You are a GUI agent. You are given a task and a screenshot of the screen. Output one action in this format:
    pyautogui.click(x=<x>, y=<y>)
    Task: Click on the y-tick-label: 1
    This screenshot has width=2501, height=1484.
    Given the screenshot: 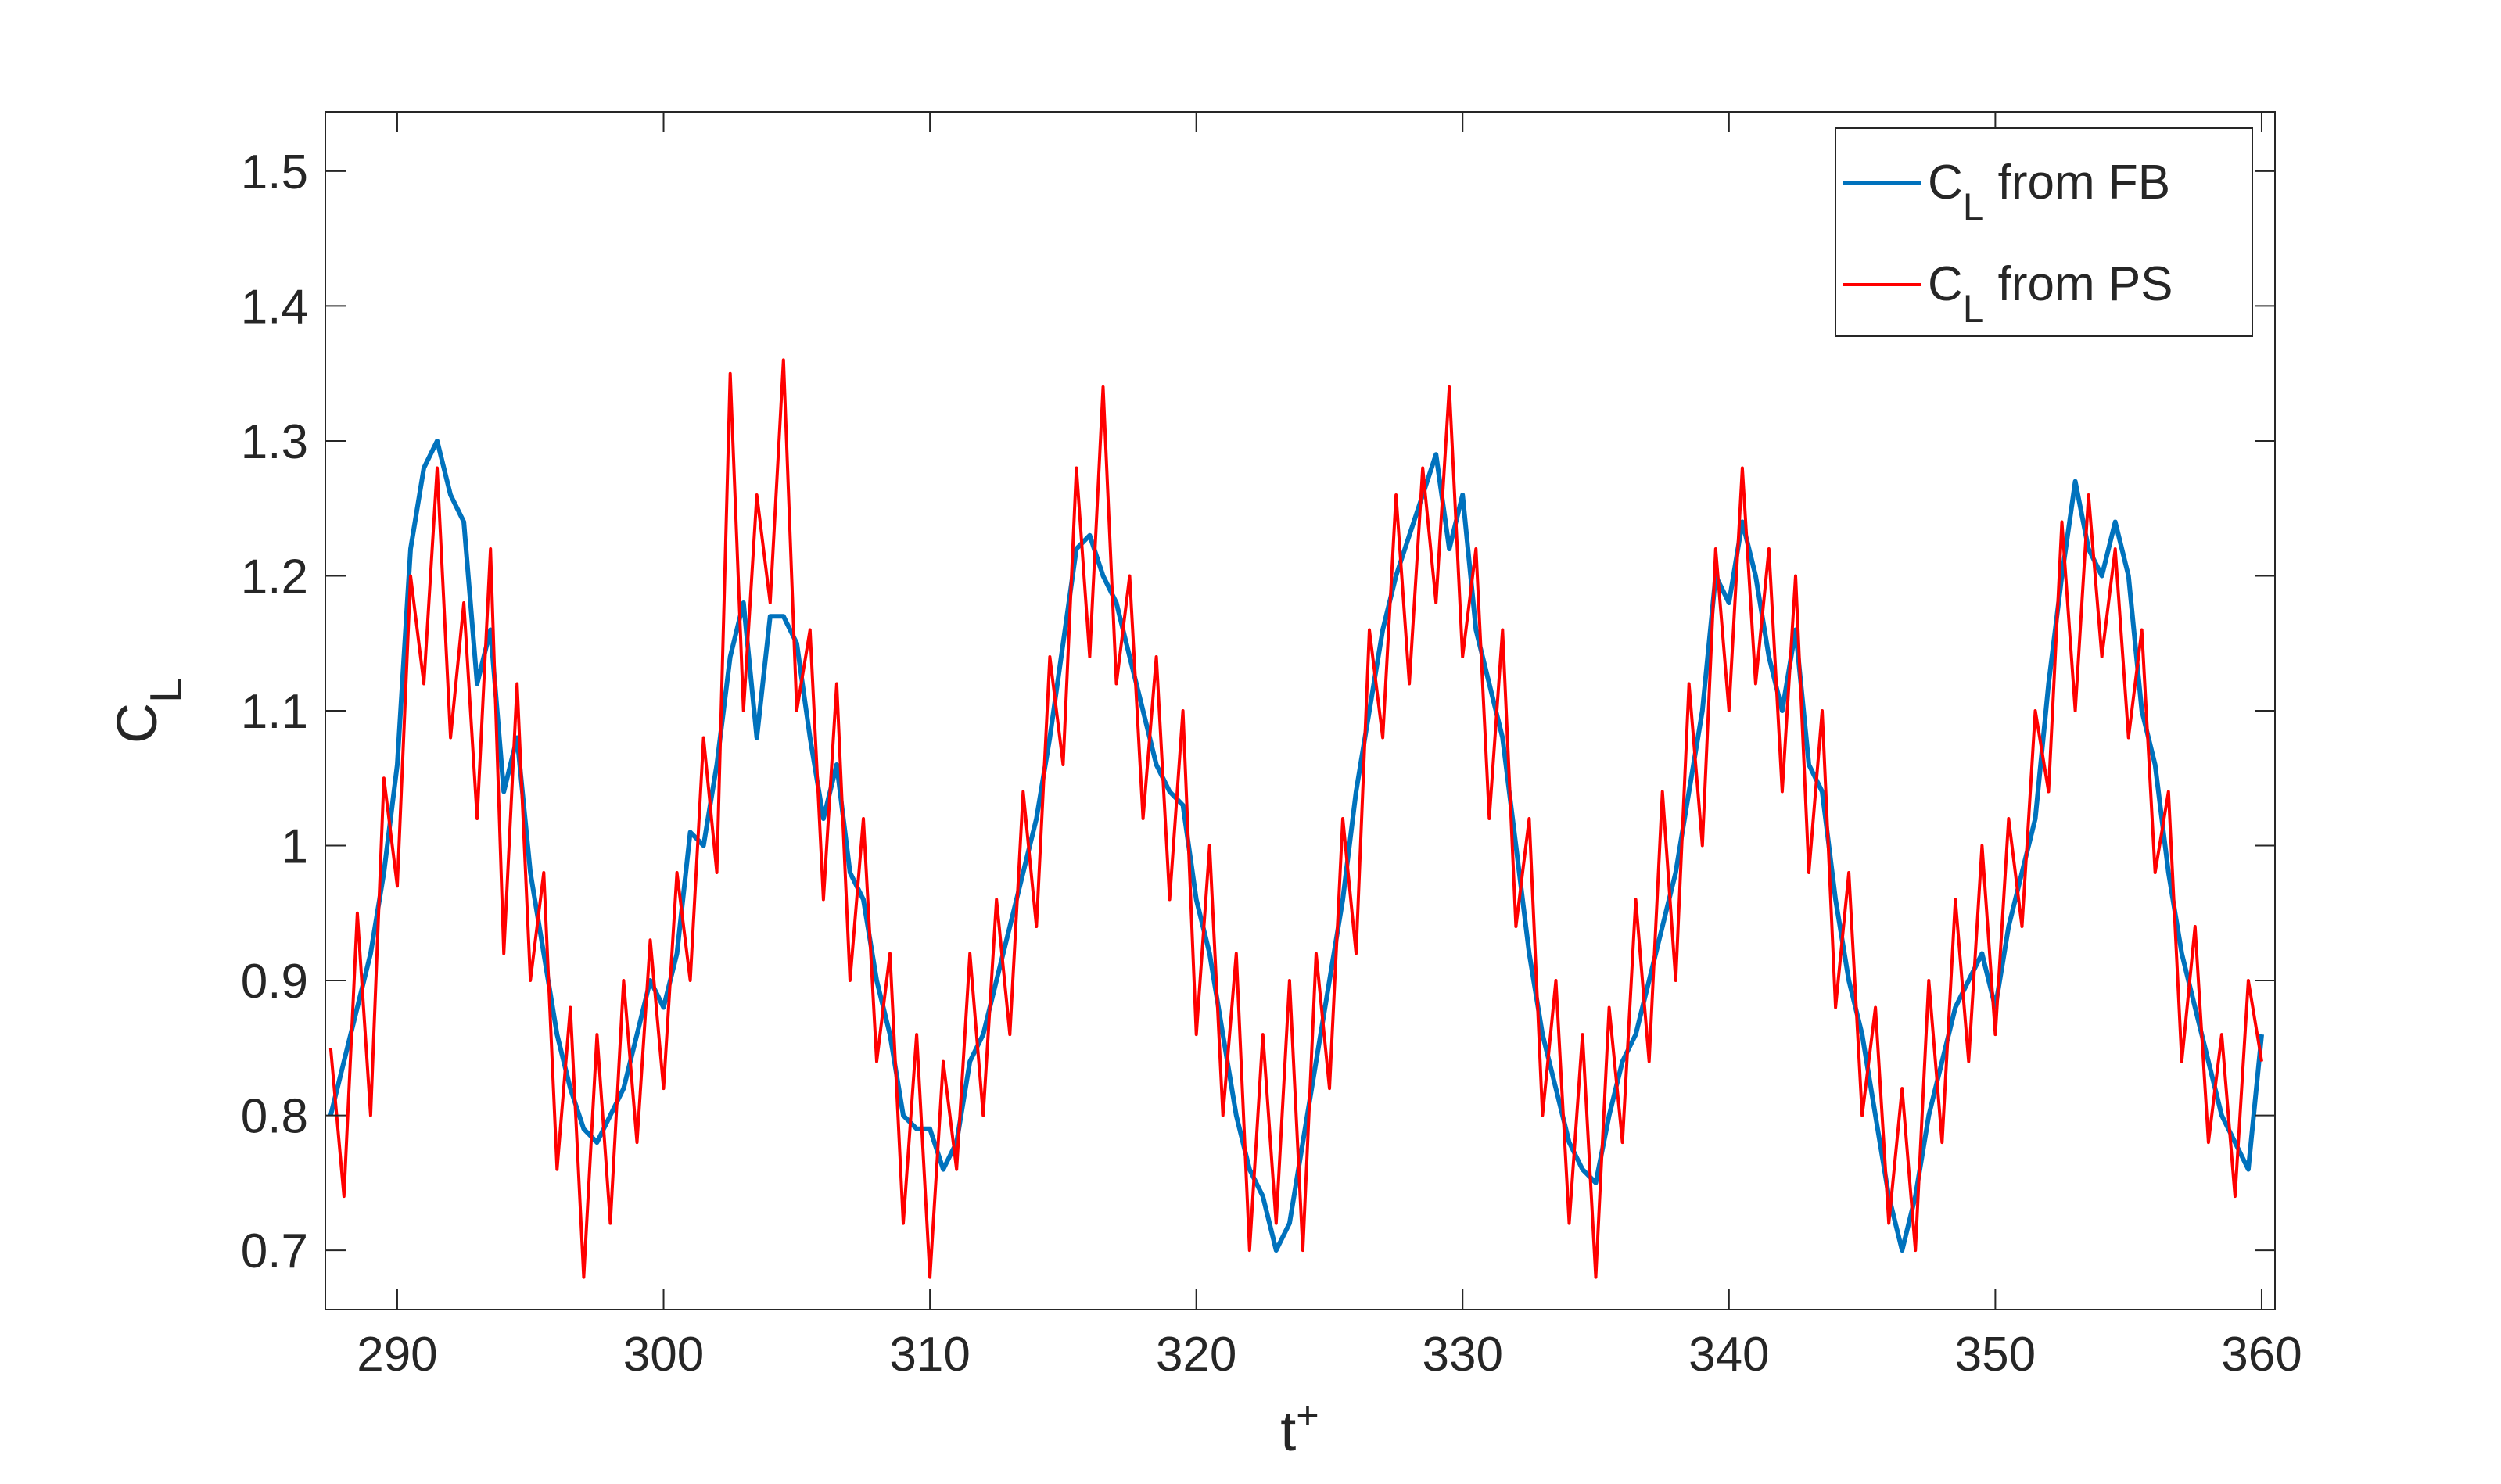 What is the action you would take?
    pyautogui.click(x=295, y=847)
    